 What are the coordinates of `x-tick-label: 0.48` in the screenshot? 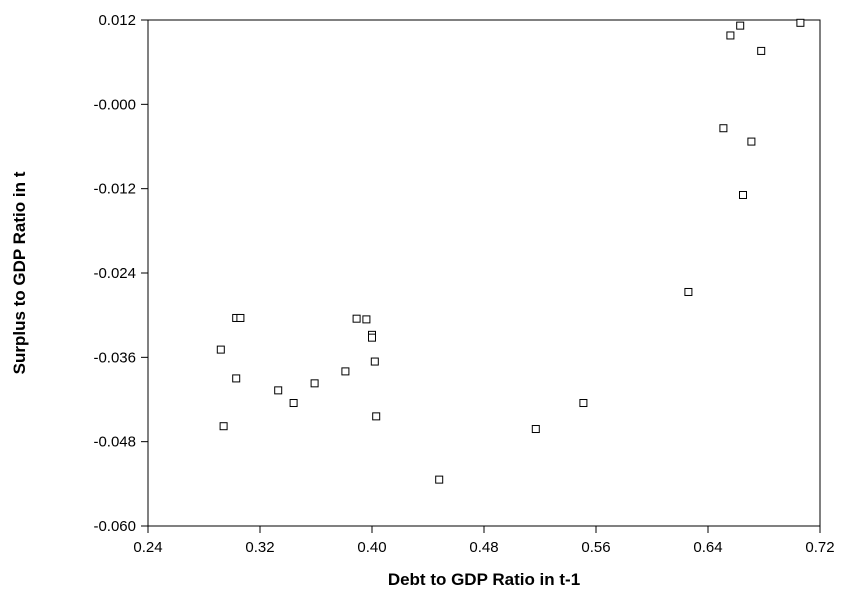 It's located at (483, 547).